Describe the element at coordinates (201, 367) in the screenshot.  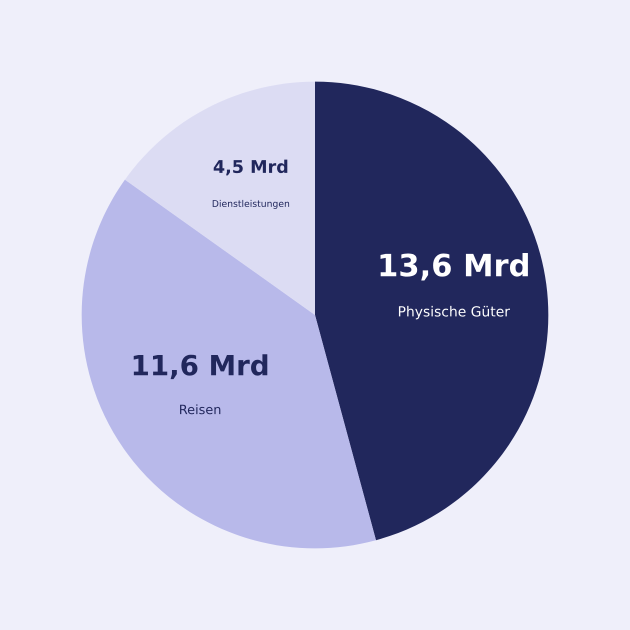
I see `data-label: 11,6 Mrd` at that location.